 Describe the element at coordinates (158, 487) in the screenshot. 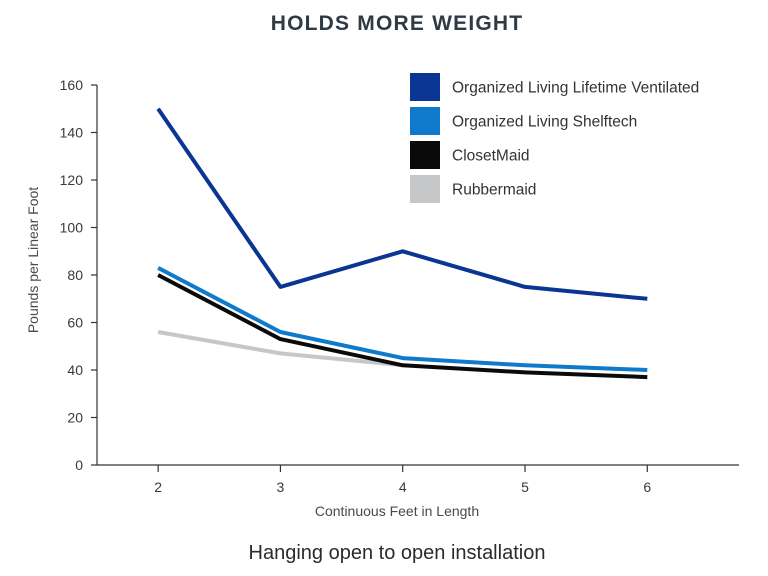

I see `x-tick-label: 2` at that location.